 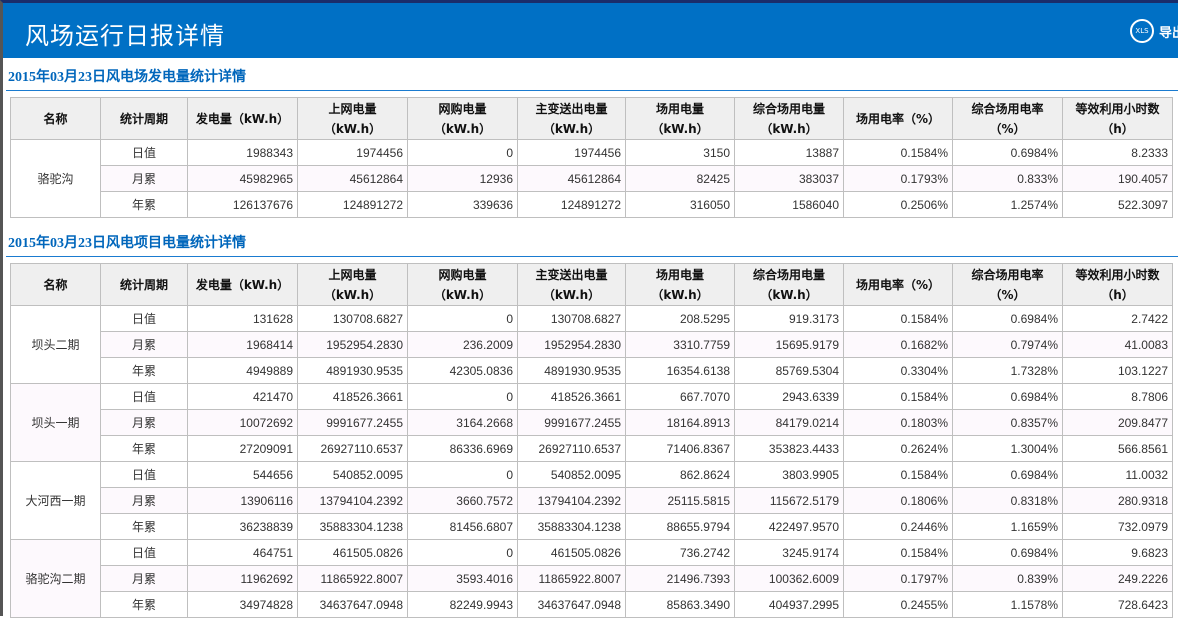 I want to click on value-cell: 383037, so click(x=789, y=178).